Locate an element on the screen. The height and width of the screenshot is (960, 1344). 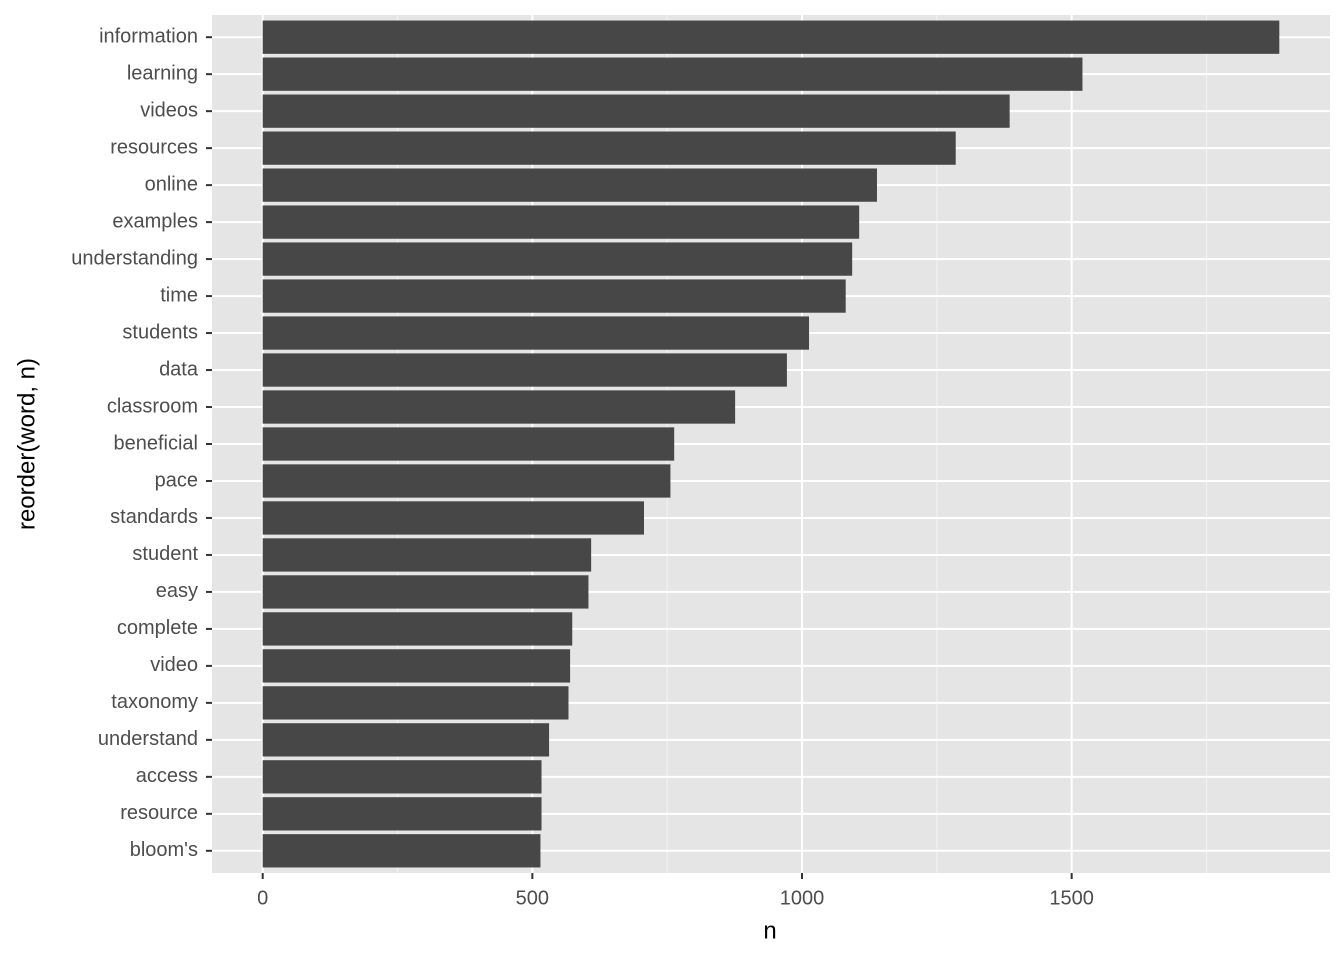
y-tick-label: classroom is located at coordinates (152, 406).